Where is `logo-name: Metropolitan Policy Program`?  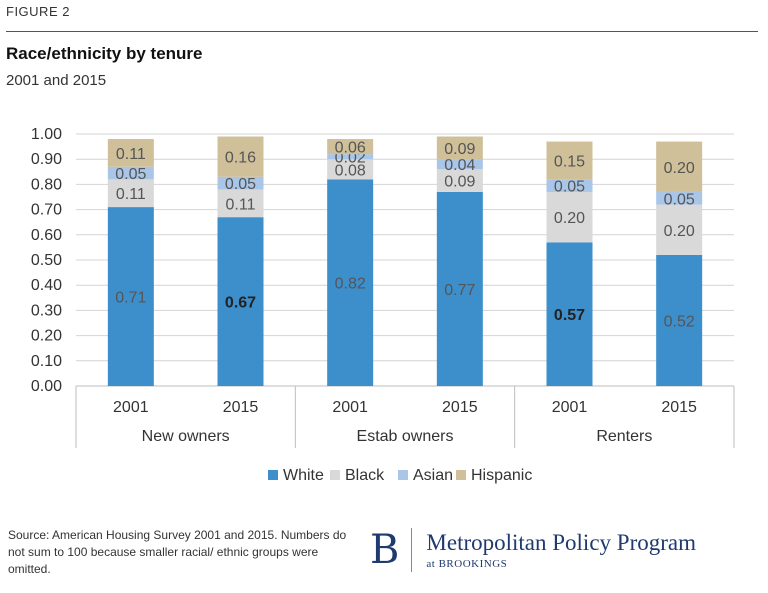
logo-name: Metropolitan Policy Program is located at coordinates (561, 542).